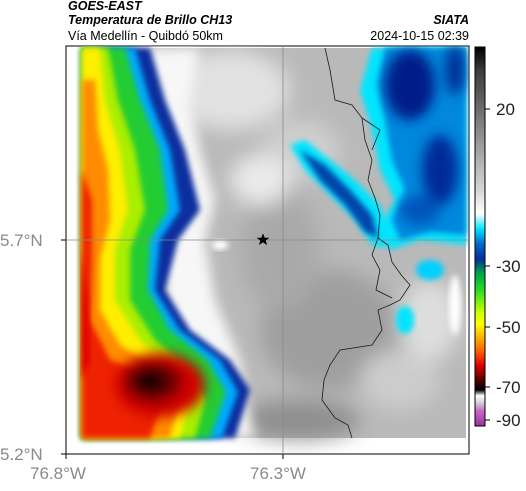 This screenshot has width=526, height=491. Describe the element at coordinates (150, 20) in the screenshot. I see `product-title: Temperatura de Brillo CH13` at that location.